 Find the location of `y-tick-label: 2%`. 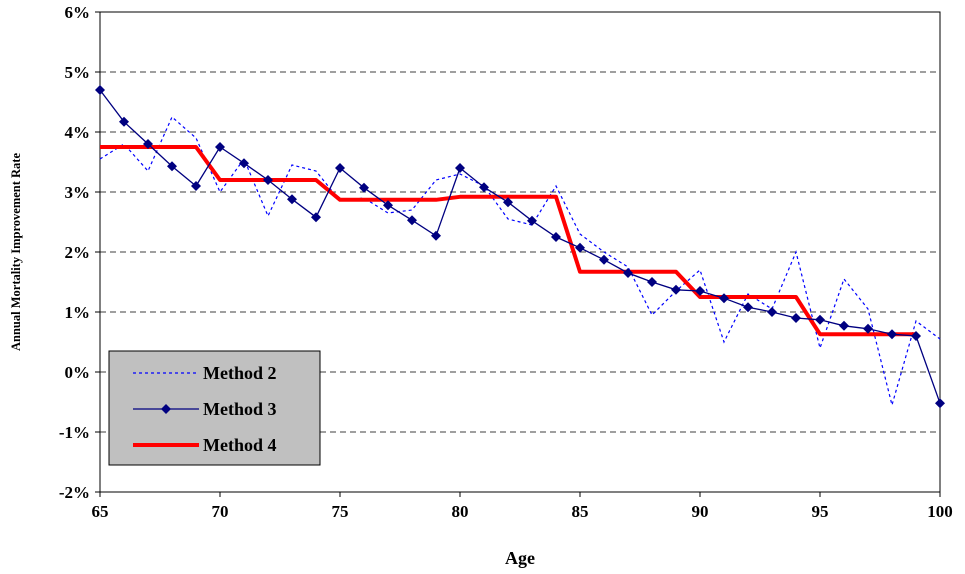

y-tick-label: 2% is located at coordinates (78, 252).